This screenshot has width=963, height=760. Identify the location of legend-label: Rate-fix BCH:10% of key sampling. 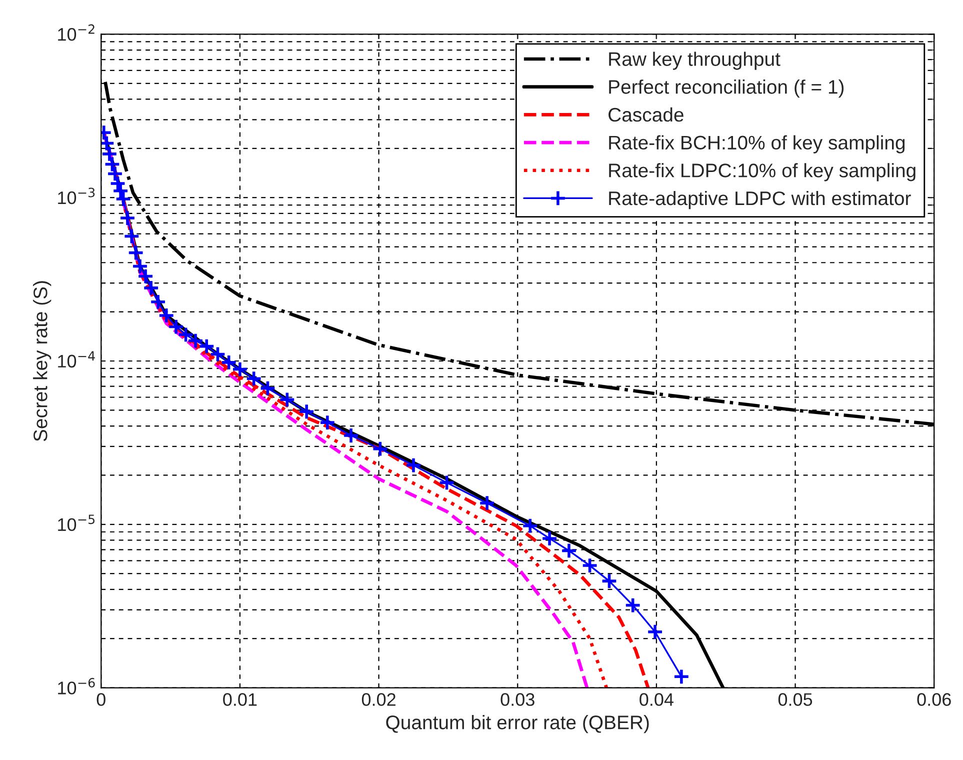
(757, 144).